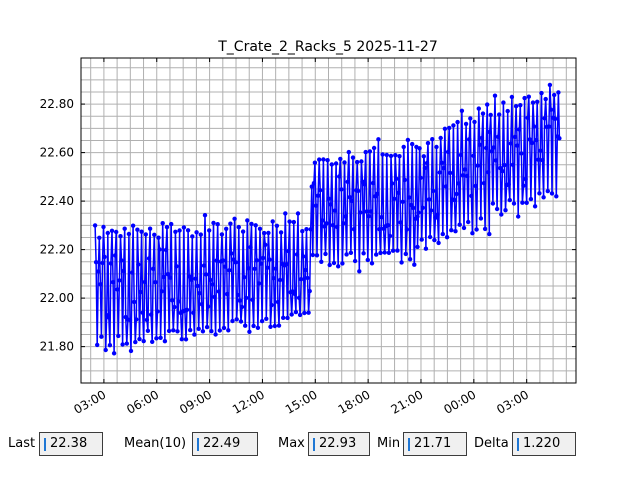  What do you see at coordinates (57, 347) in the screenshot?
I see `y-tick-label: 21.80` at bounding box center [57, 347].